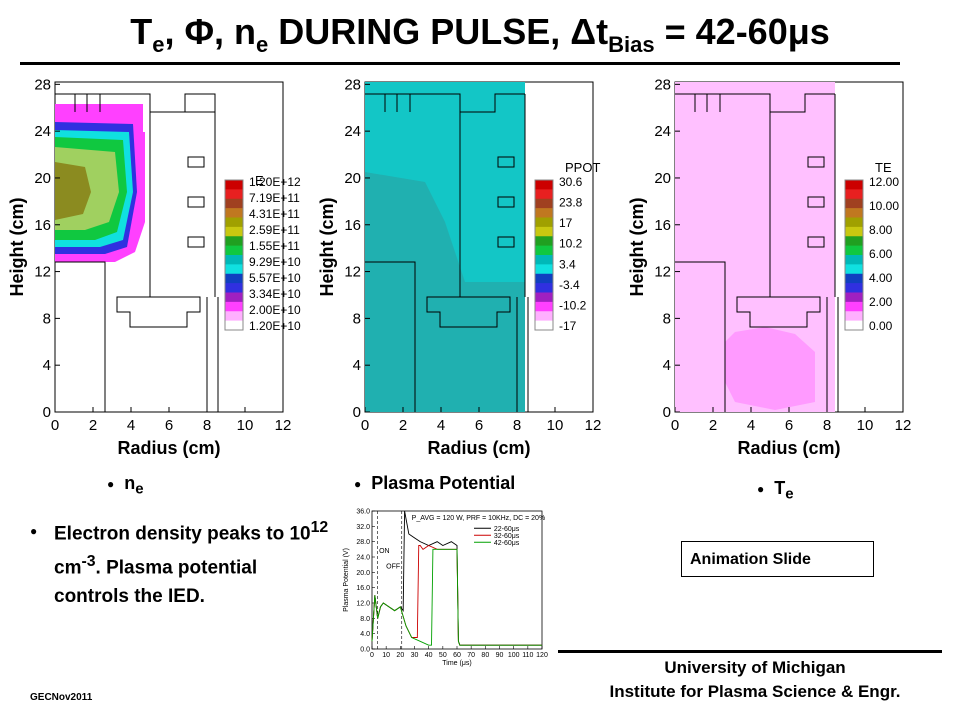 Image resolution: width=960 pixels, height=720 pixels. What do you see at coordinates (363, 573) in the screenshot?
I see `chart-y-tick-label: 20.0` at bounding box center [363, 573].